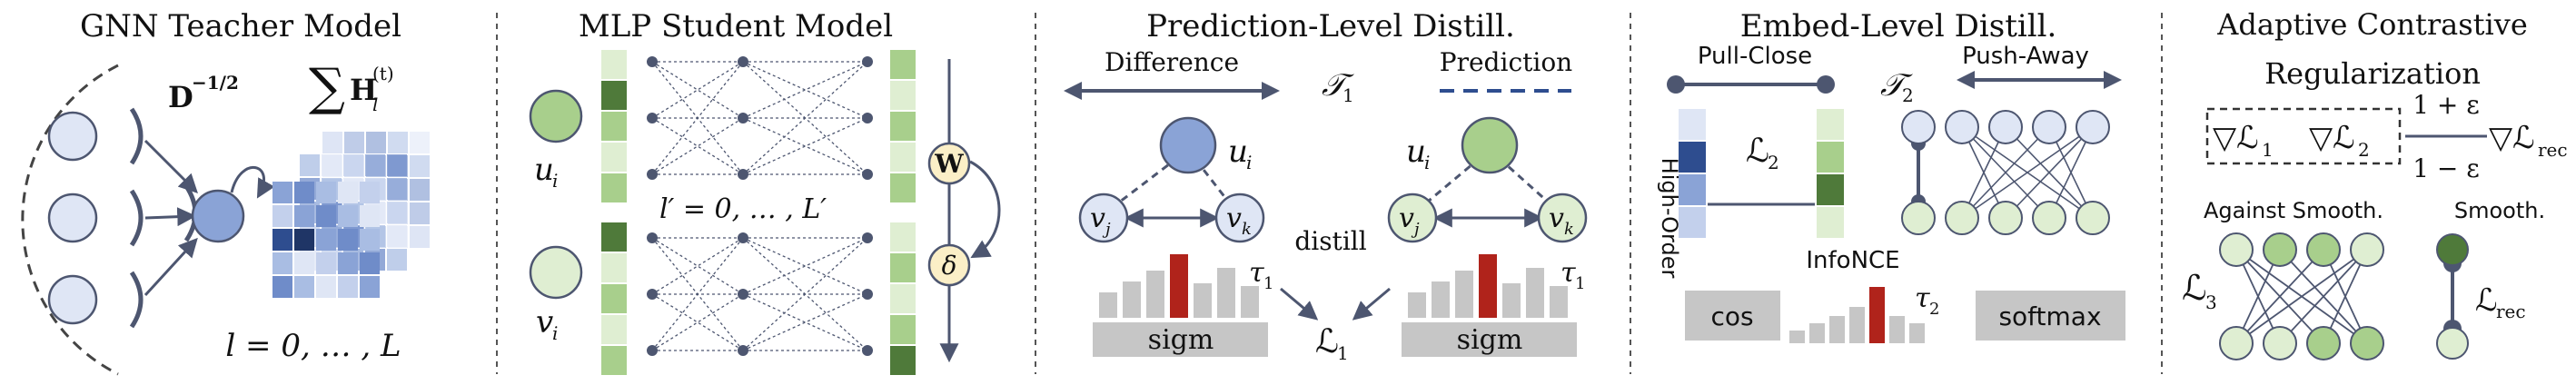 Image resolution: width=2576 pixels, height=385 pixels. Describe the element at coordinates (218, 216) in the screenshot. I see `center-node` at that location.